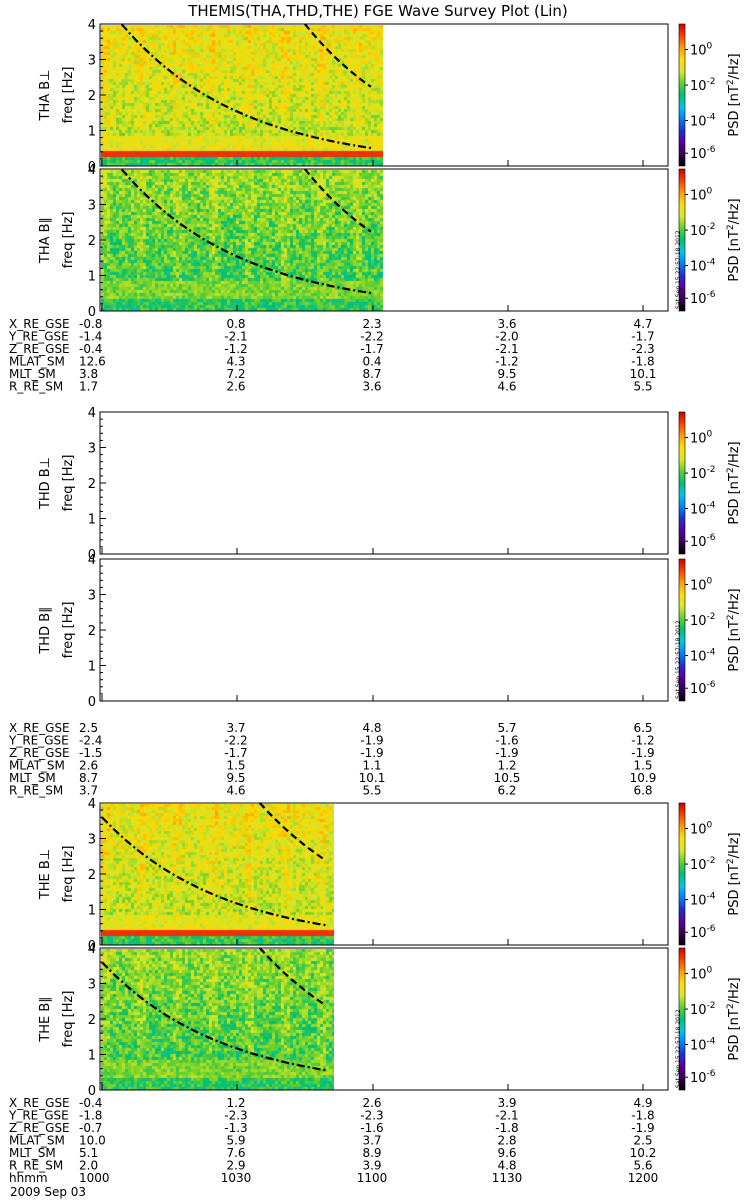 Image resolution: width=750 pixels, height=1200 pixels. What do you see at coordinates (643, 1153) in the screenshot?
I see `orbit-value: 10.2` at bounding box center [643, 1153].